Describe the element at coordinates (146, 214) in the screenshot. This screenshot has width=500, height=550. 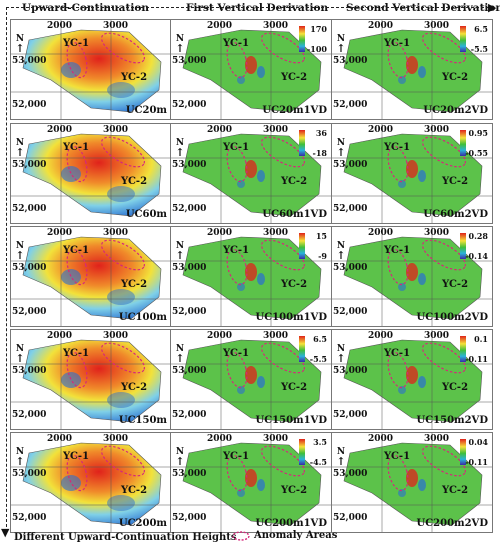
I see `panel-label: UC60m` at that location.